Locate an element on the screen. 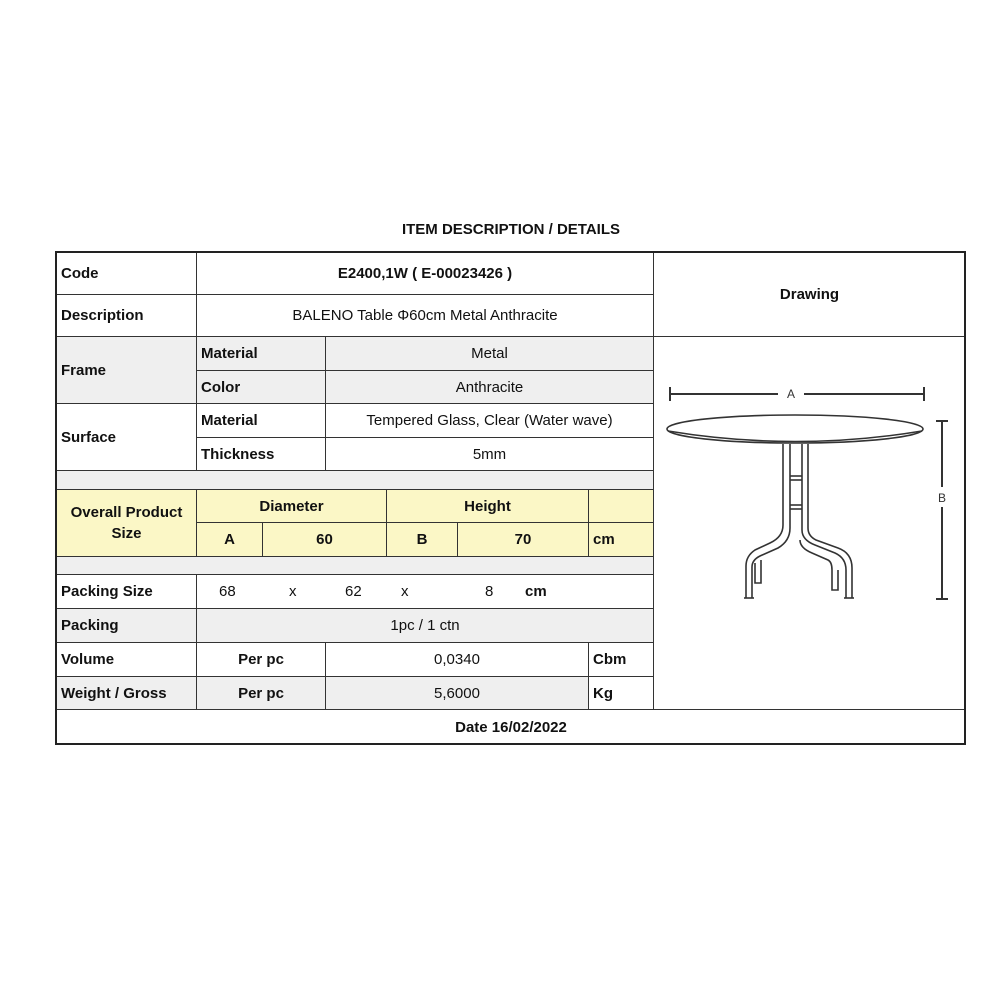 The height and width of the screenshot is (1000, 1000). volume-label: Volume is located at coordinates (126, 659).